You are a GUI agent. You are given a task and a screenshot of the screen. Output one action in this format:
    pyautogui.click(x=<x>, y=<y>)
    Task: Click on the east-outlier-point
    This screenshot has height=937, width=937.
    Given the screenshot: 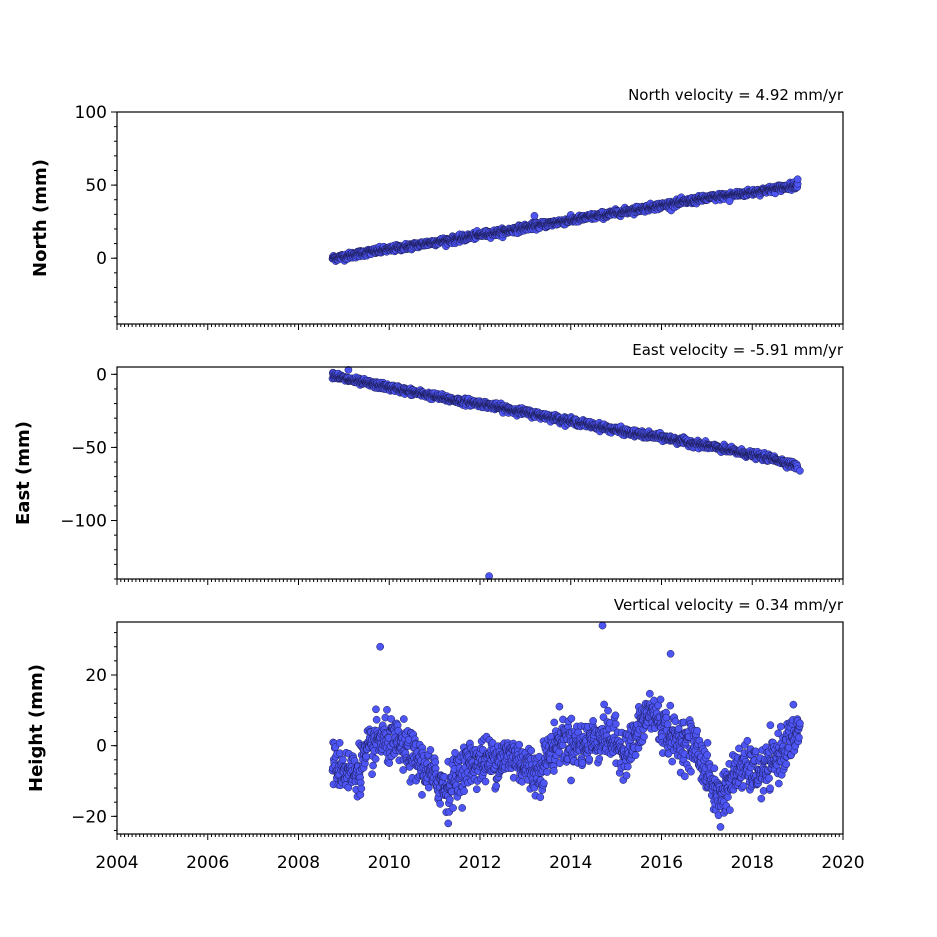 What is the action you would take?
    pyautogui.click(x=800, y=470)
    